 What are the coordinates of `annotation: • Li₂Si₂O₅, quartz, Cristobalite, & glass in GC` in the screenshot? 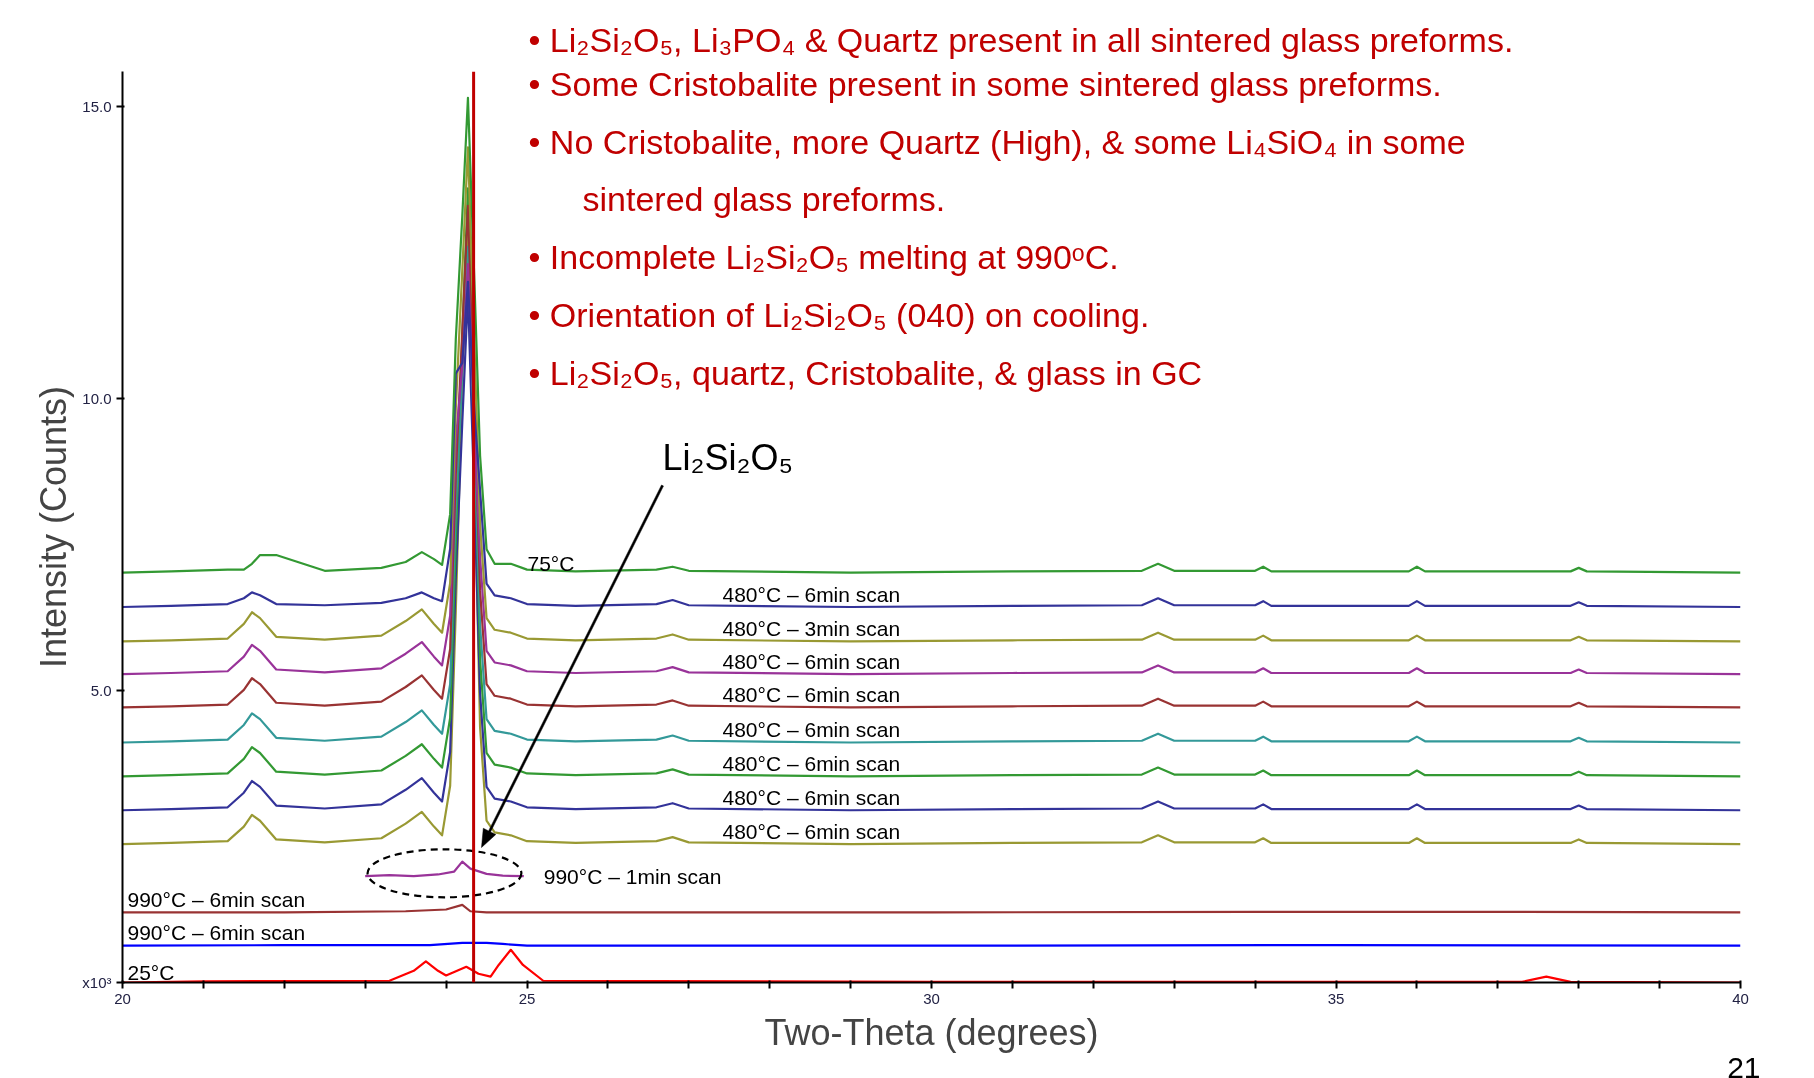 It's located at (865, 372).